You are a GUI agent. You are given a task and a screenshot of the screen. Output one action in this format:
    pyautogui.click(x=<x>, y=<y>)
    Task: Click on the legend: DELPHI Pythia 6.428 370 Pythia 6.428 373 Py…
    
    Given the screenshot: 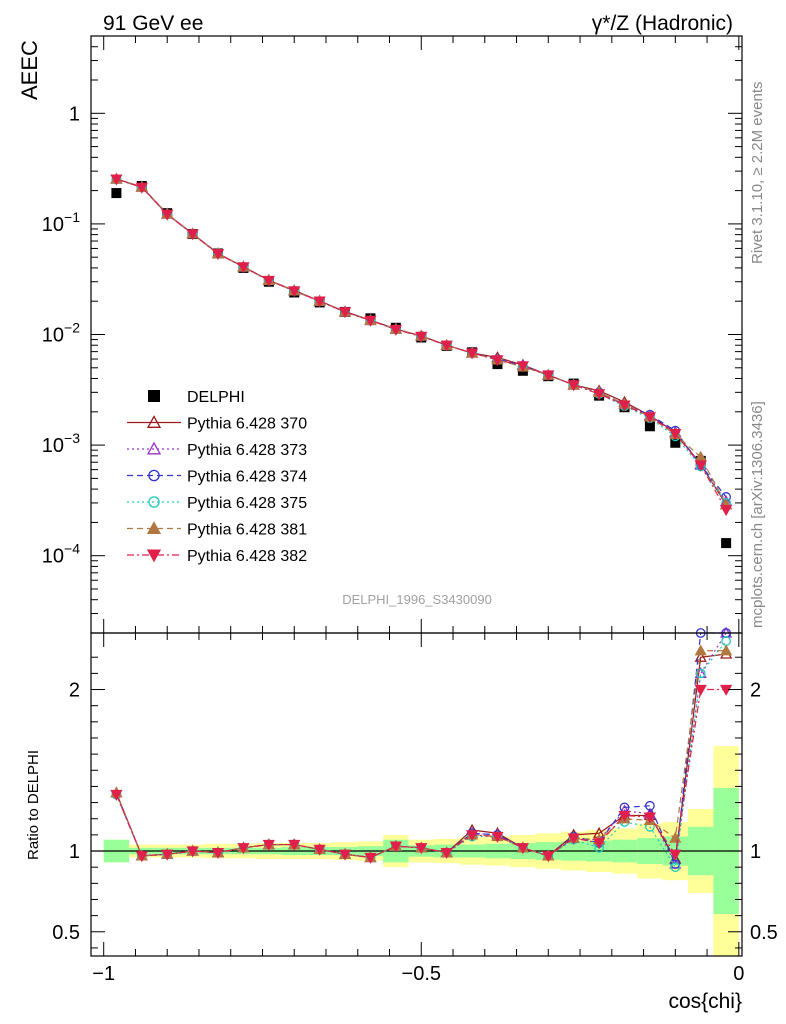 What is the action you would take?
    pyautogui.click(x=217, y=477)
    